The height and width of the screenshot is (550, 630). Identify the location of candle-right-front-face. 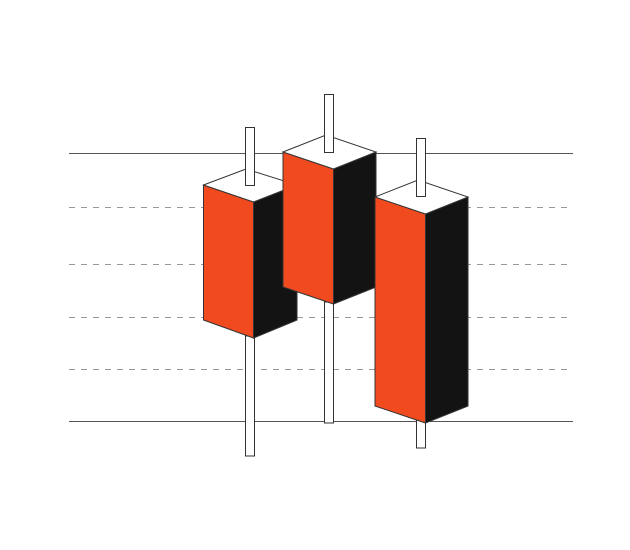
(400, 310).